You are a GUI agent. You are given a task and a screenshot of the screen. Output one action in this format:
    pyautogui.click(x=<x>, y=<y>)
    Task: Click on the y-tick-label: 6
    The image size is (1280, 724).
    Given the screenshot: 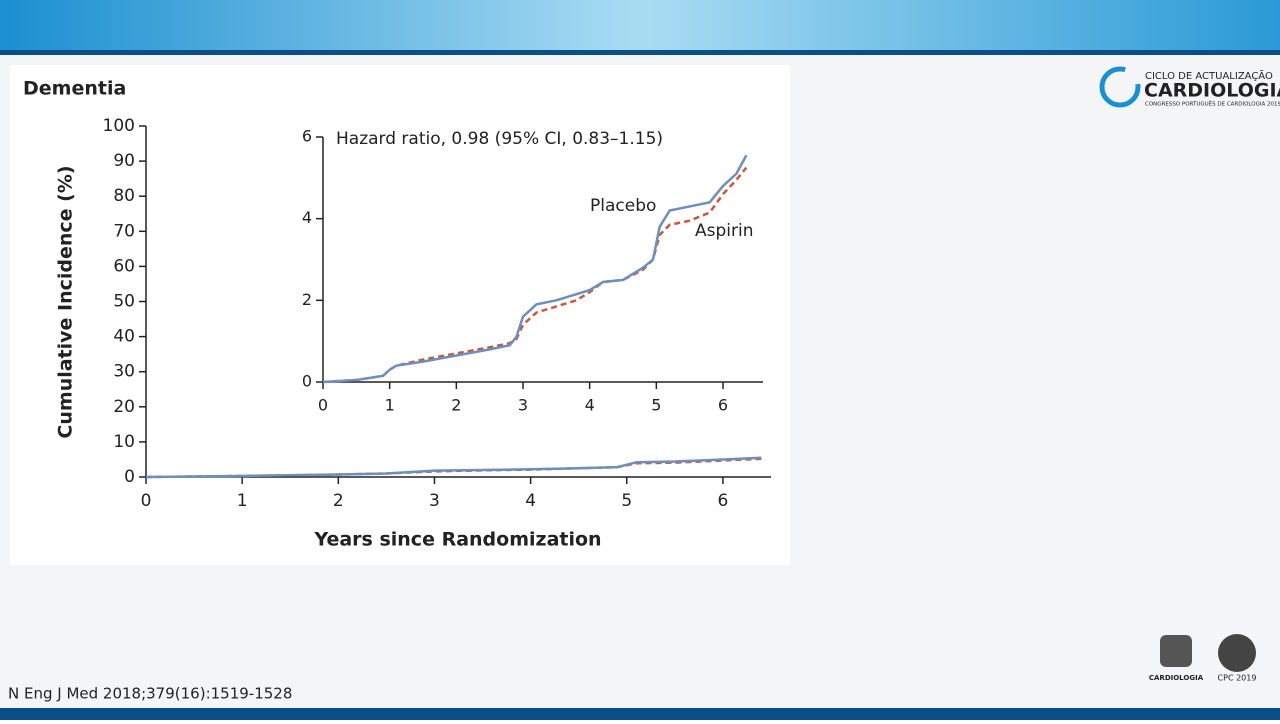 What is the action you would take?
    pyautogui.click(x=307, y=136)
    